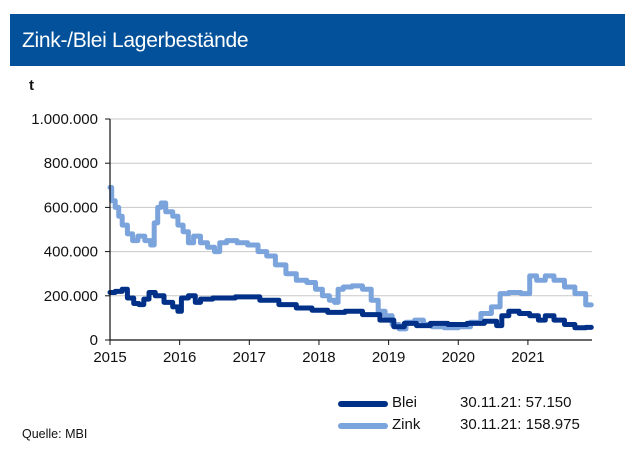 This screenshot has width=637, height=458. What do you see at coordinates (31, 85) in the screenshot?
I see `y-axis-unit-label: t` at bounding box center [31, 85].